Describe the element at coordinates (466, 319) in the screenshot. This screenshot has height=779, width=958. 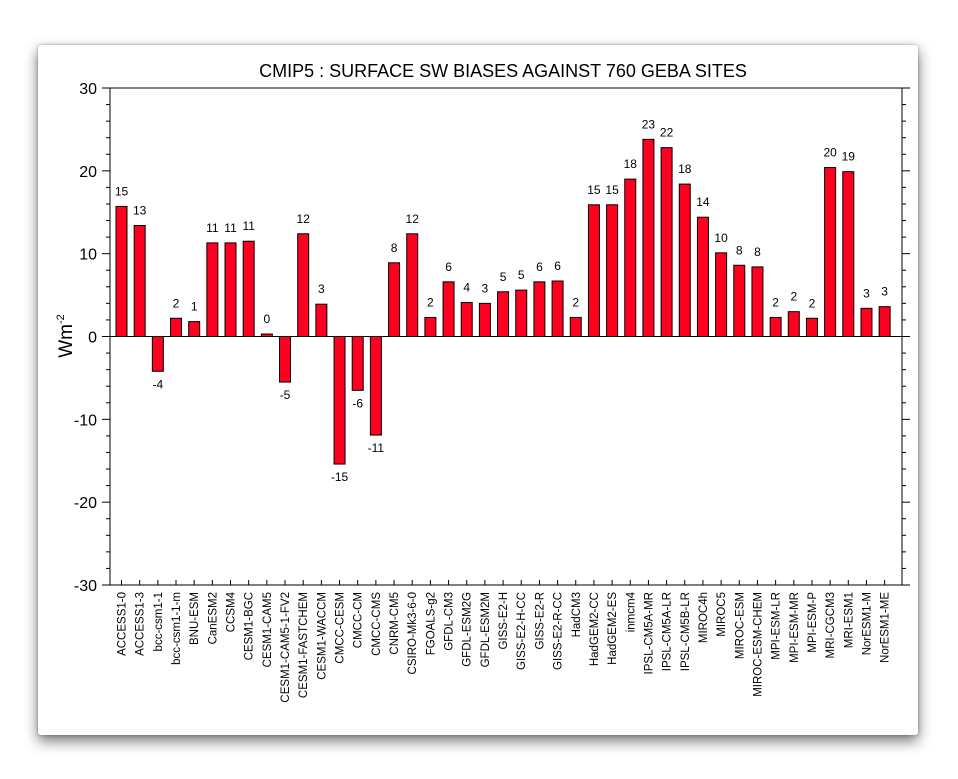
I see `bar-GFDL-ESM2G` at that location.